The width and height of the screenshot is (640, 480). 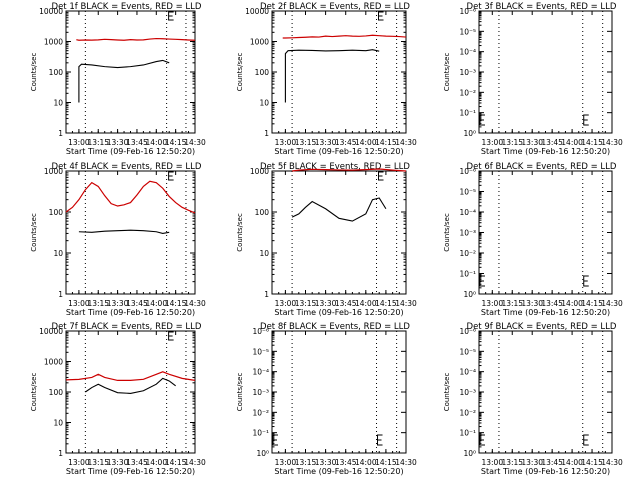 What do you see at coordinates (542, 167) in the screenshot?
I see `panel-title: Det 6f BLACK = Events, RED = LLD` at bounding box center [542, 167].